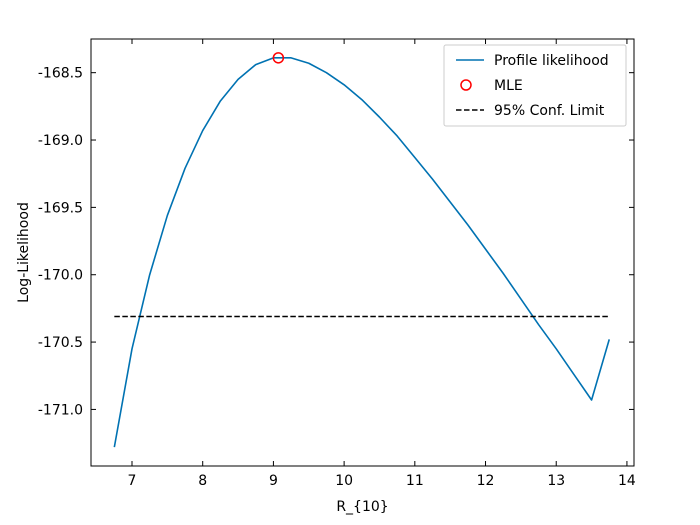 The width and height of the screenshot is (700, 525). I want to click on y-tick-label: -169.5, so click(60, 208).